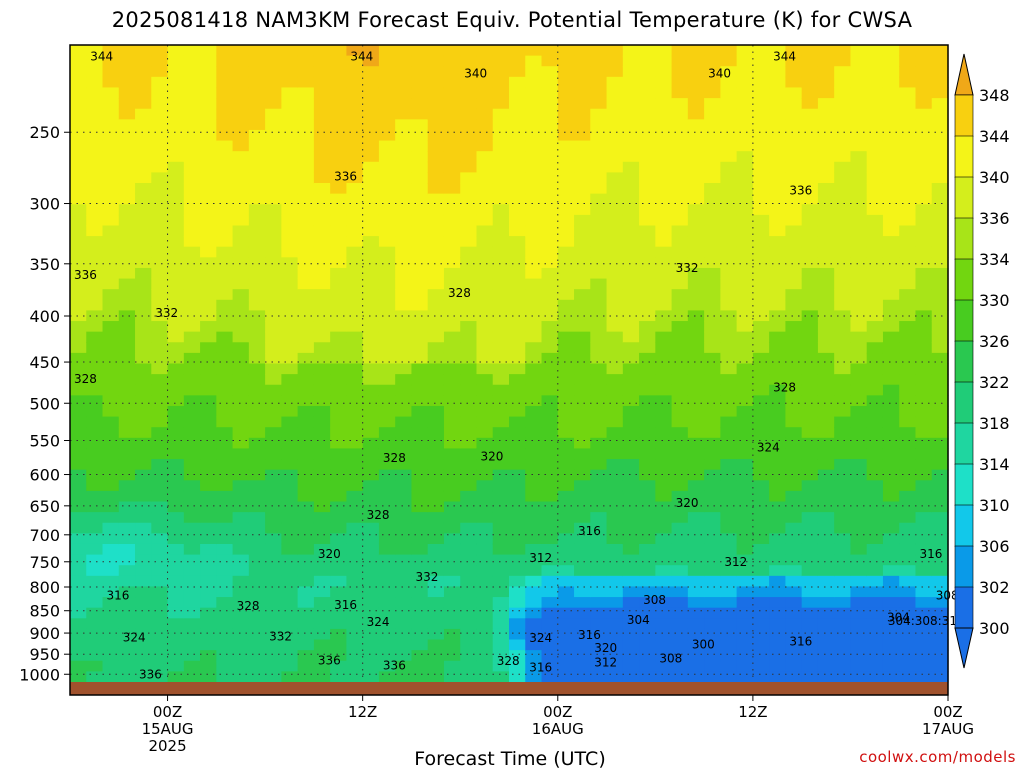 This screenshot has width=1024, height=768. What do you see at coordinates (964, 156) in the screenshot?
I see `colorbar-segment` at bounding box center [964, 156].